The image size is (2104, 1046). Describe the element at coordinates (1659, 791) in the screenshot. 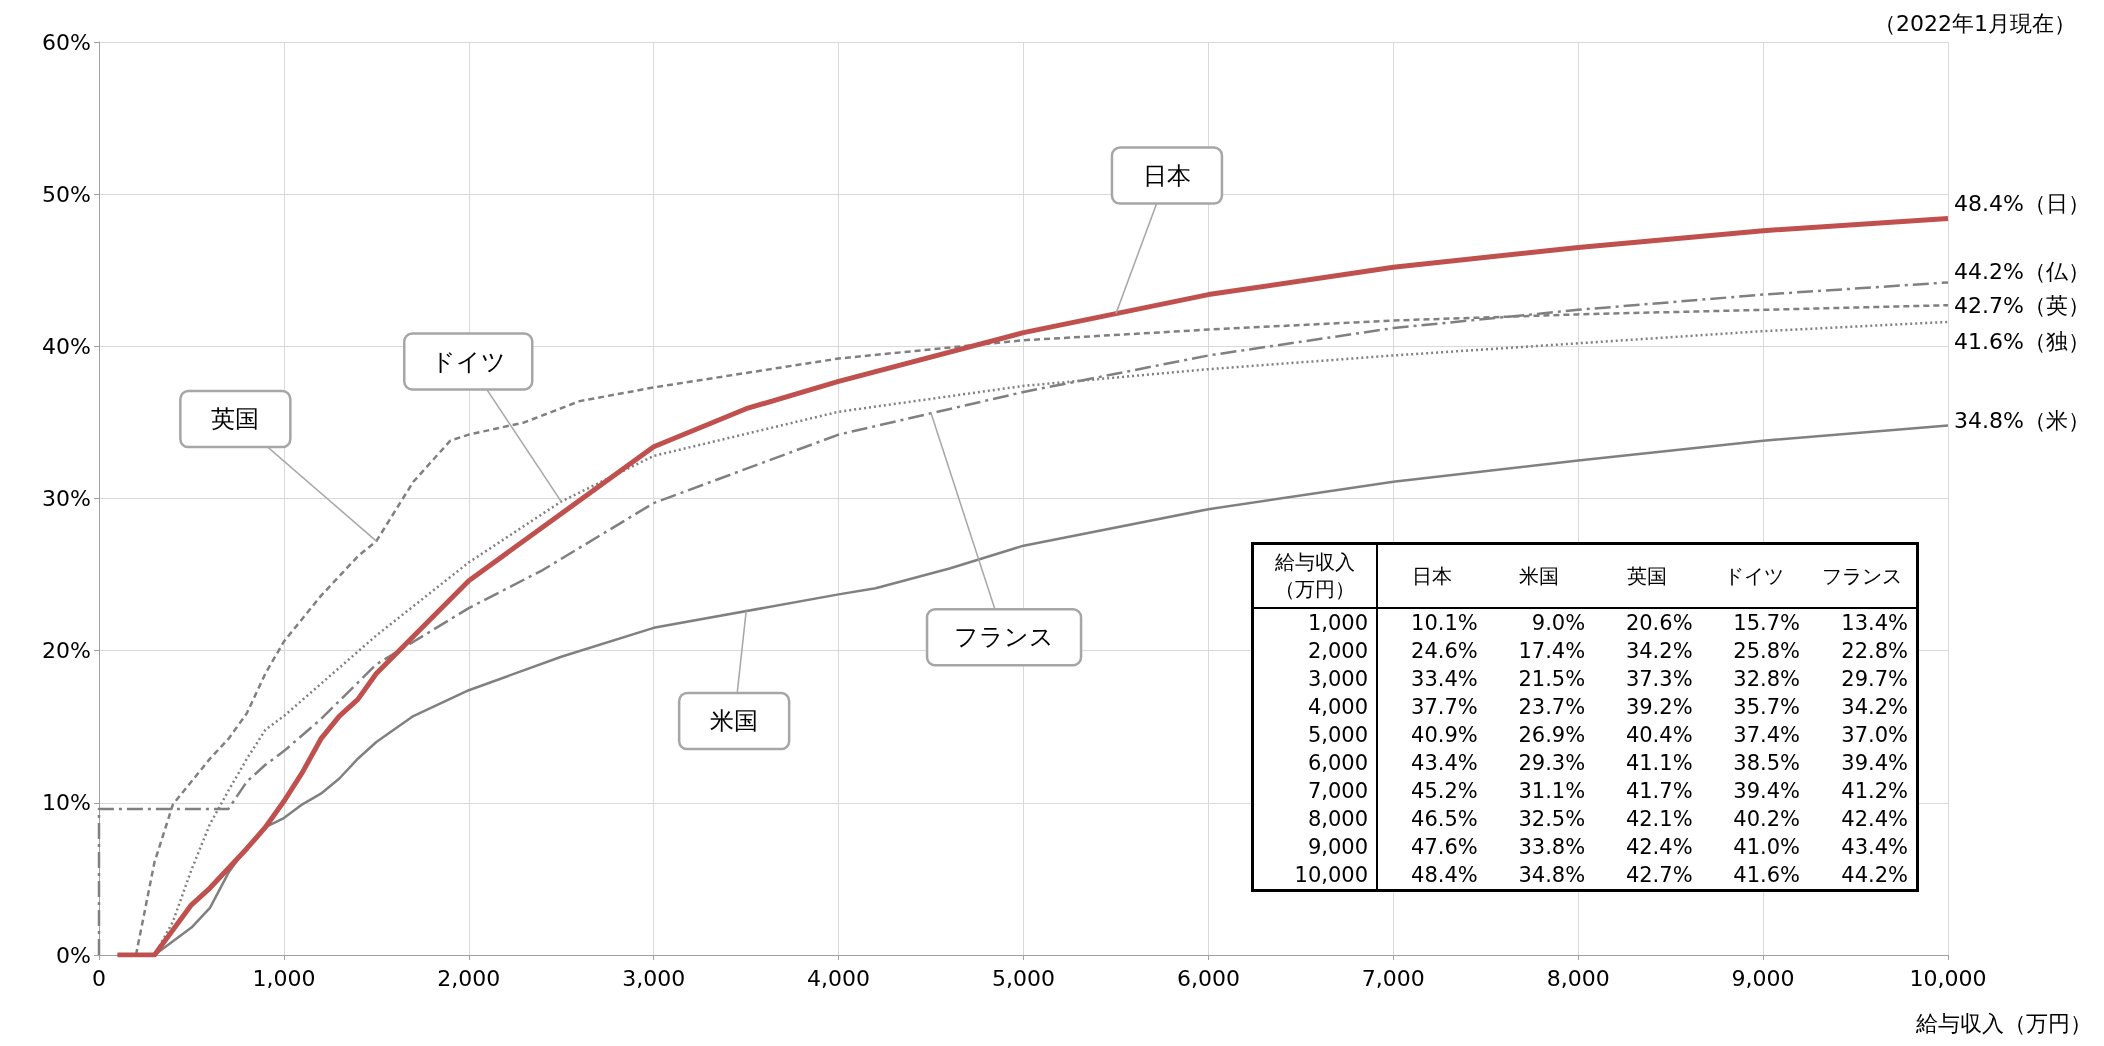

I see `data-label: 41.7%` at that location.